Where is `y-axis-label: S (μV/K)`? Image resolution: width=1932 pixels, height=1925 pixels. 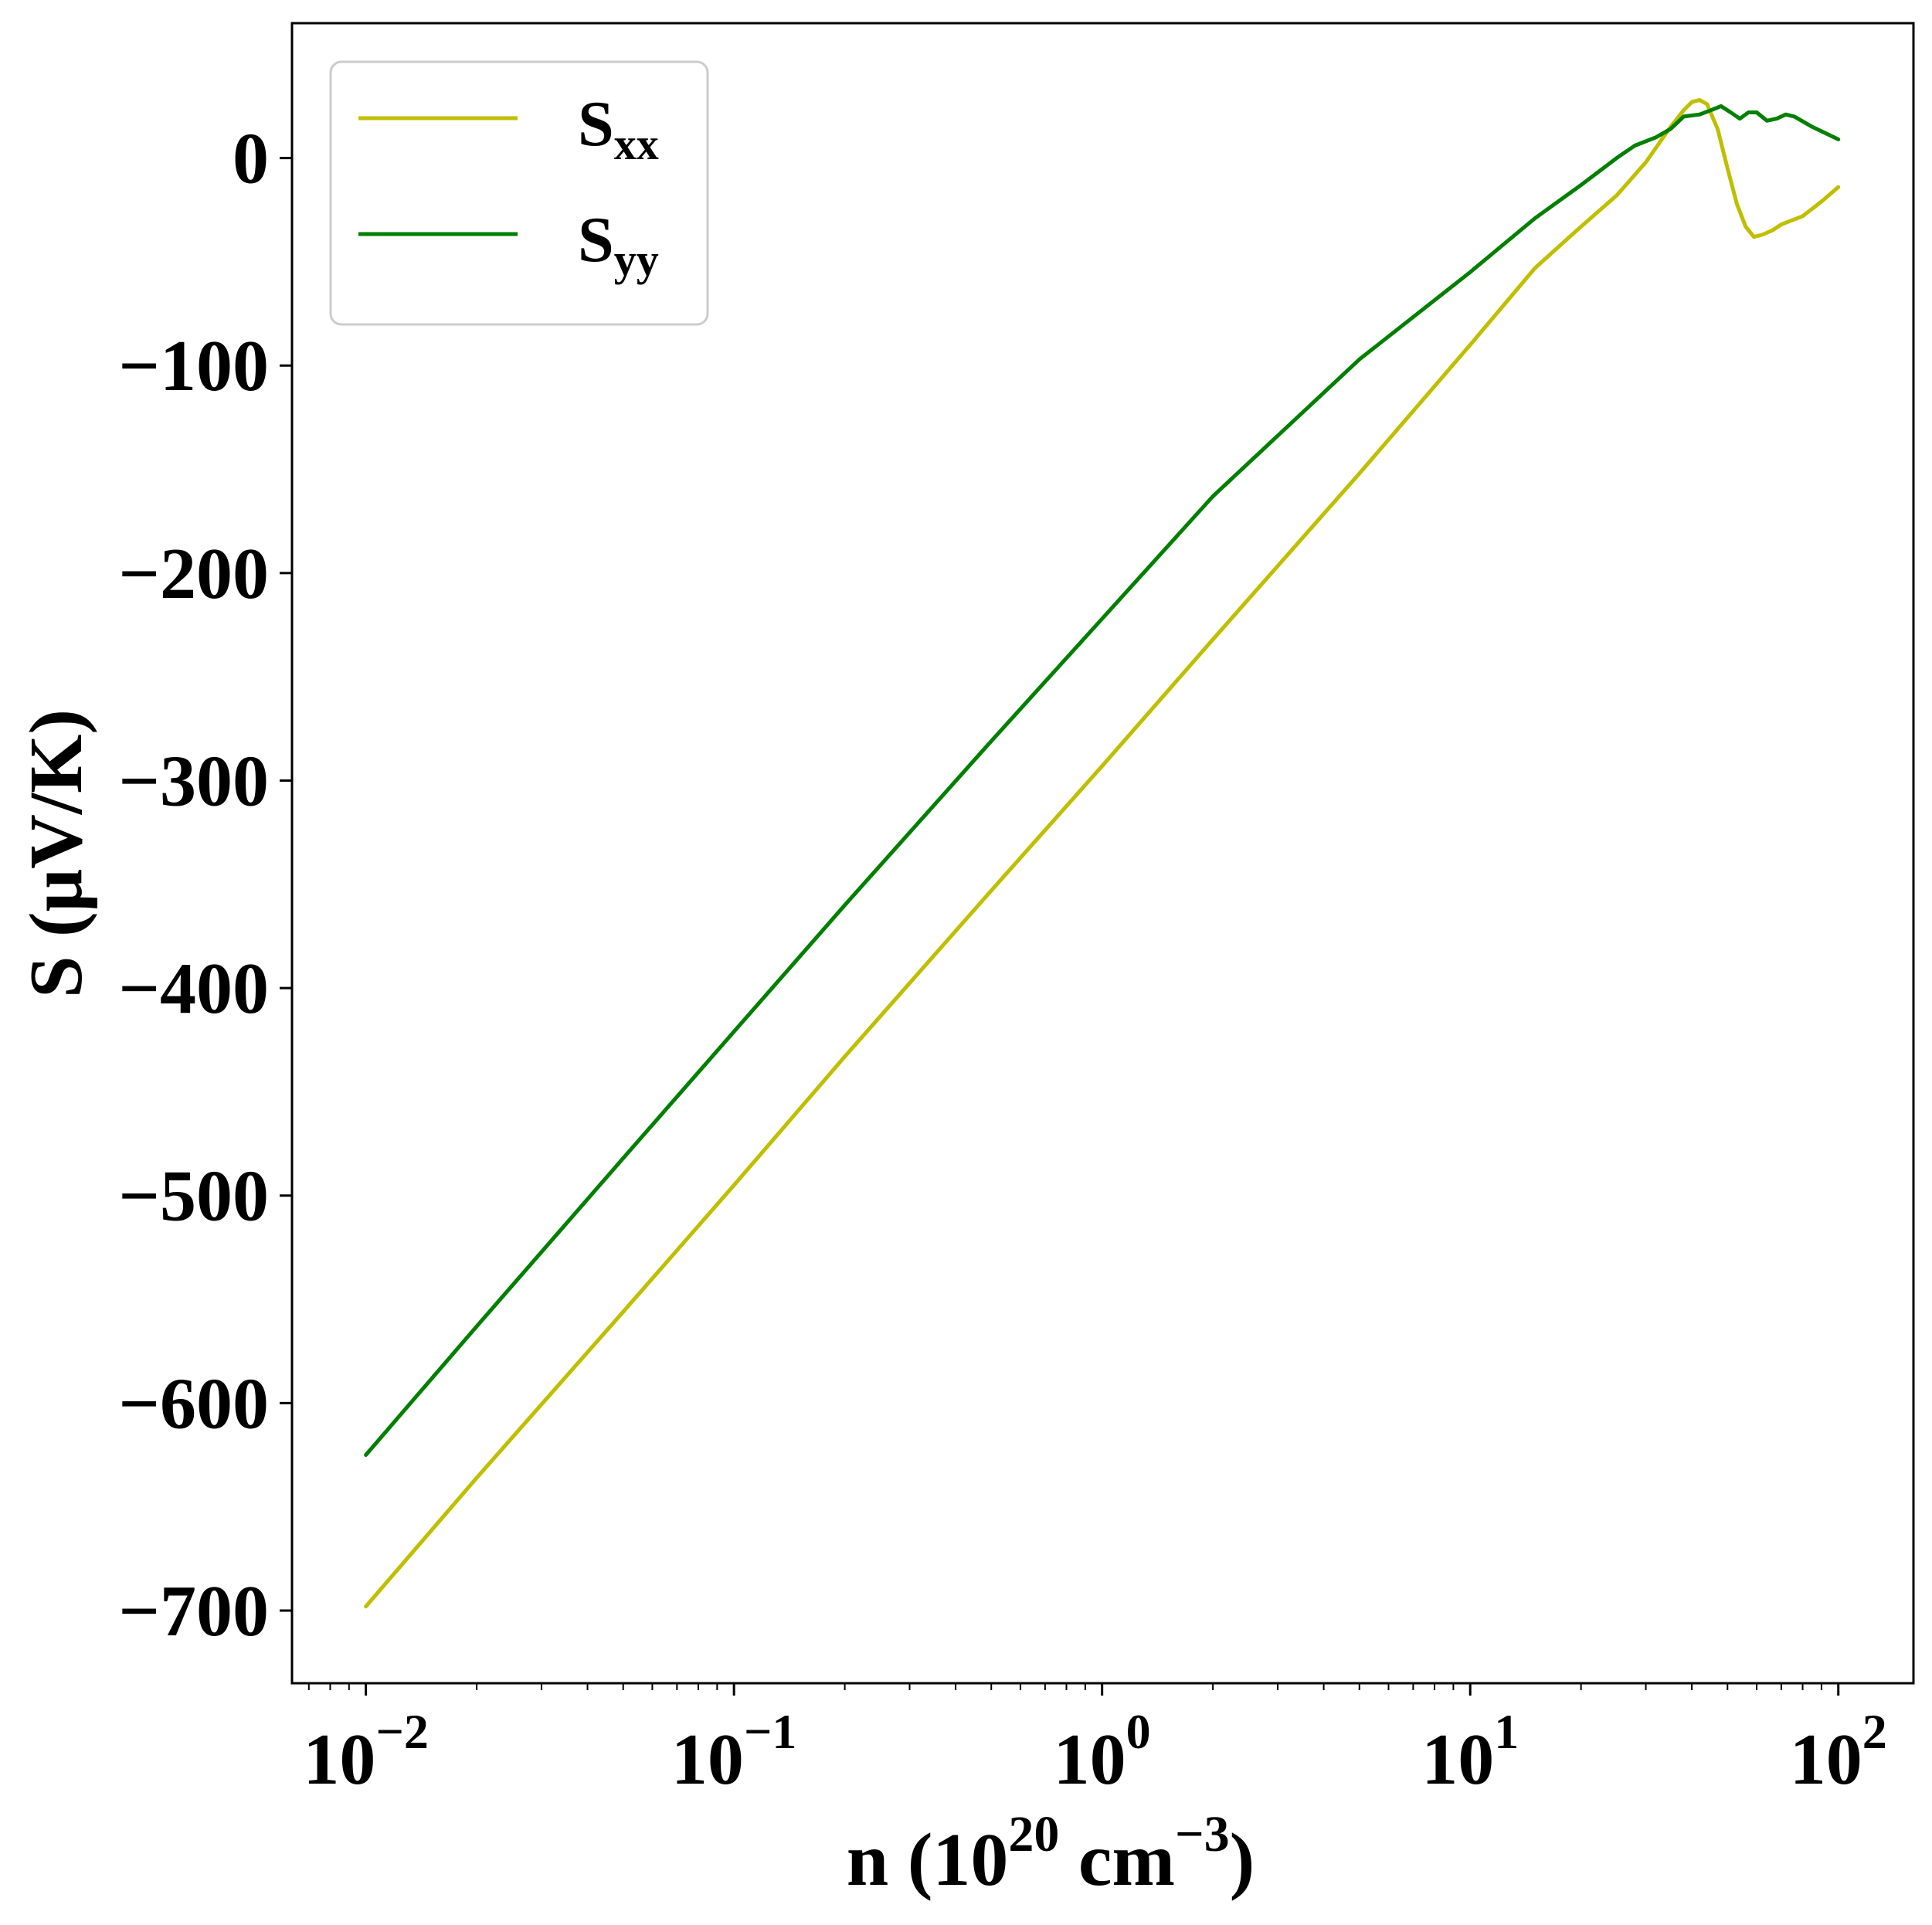 y-axis-label: S (μV/K) is located at coordinates (57, 853).